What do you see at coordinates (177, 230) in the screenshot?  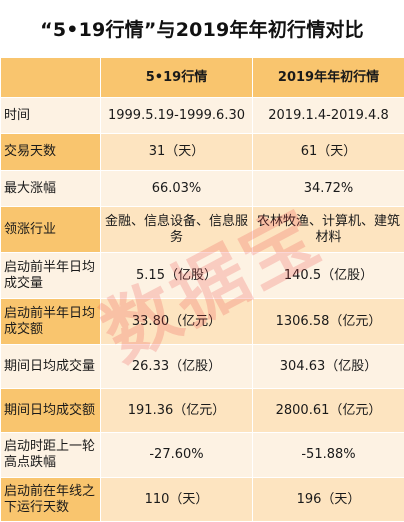 I see `row-value-519: 金融、信息设备、信息服务` at bounding box center [177, 230].